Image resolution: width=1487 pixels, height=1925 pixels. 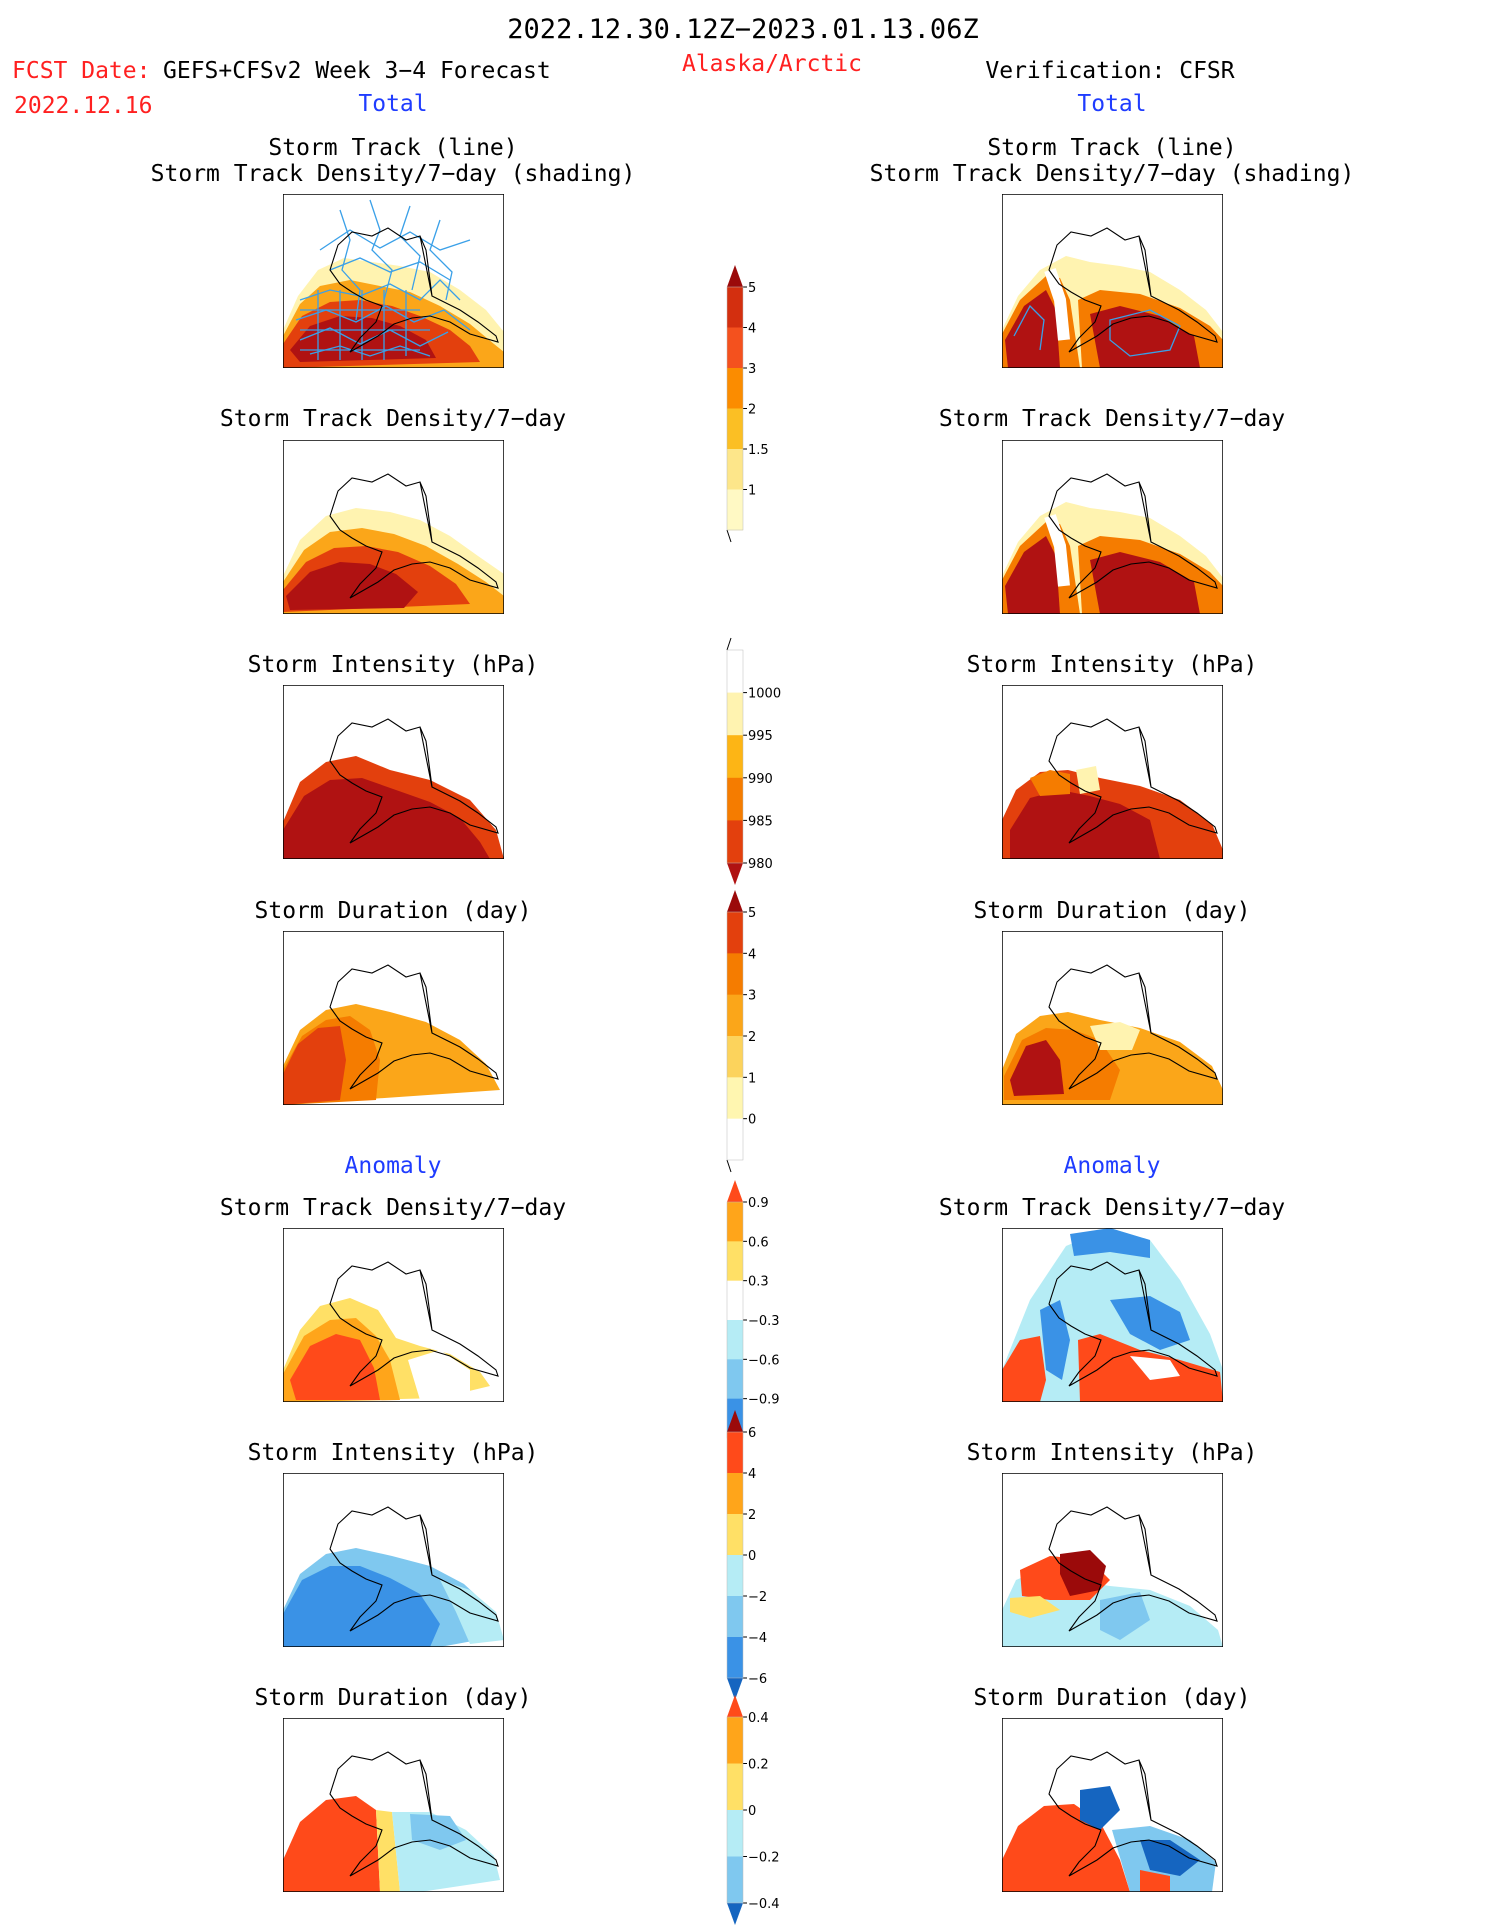 What do you see at coordinates (764, 1400) in the screenshot?
I see `colorbar-tick-label: −0.9` at bounding box center [764, 1400].